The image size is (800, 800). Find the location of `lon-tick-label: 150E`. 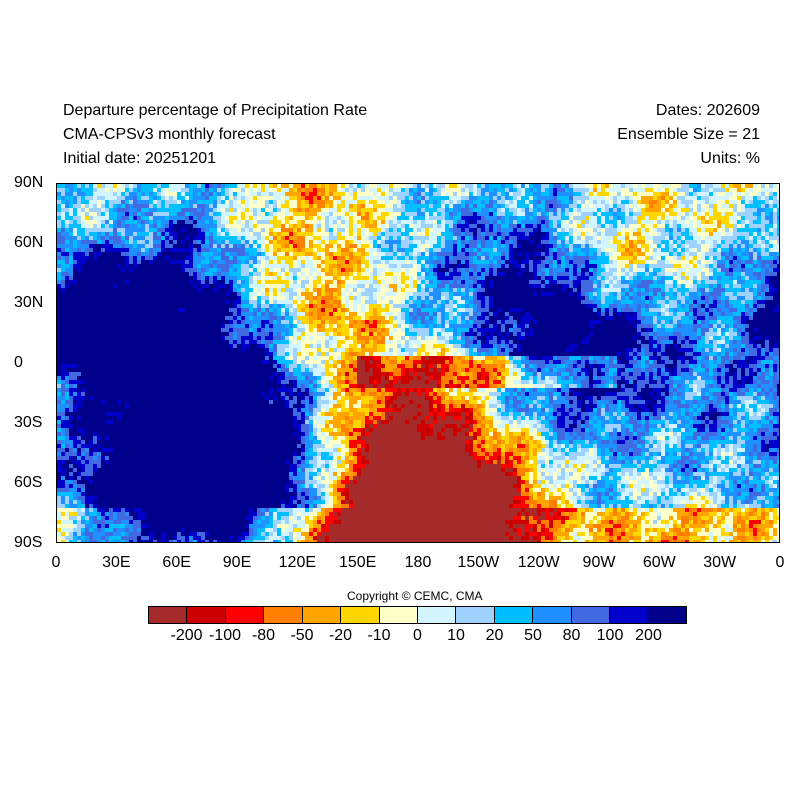

lon-tick-label: 150E is located at coordinates (357, 562).